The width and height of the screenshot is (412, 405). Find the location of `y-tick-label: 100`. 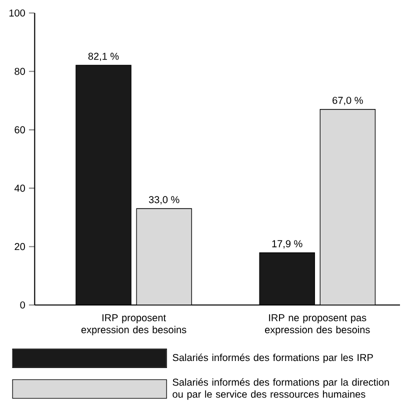

y-tick-label: 100 is located at coordinates (17, 13).